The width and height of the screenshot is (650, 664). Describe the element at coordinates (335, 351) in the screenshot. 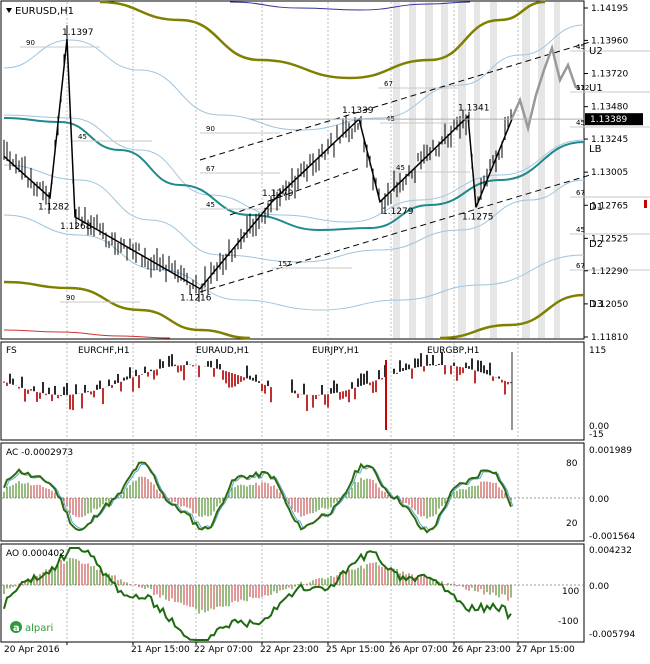

I see `strength-pair-3: EURJPY,H1` at that location.